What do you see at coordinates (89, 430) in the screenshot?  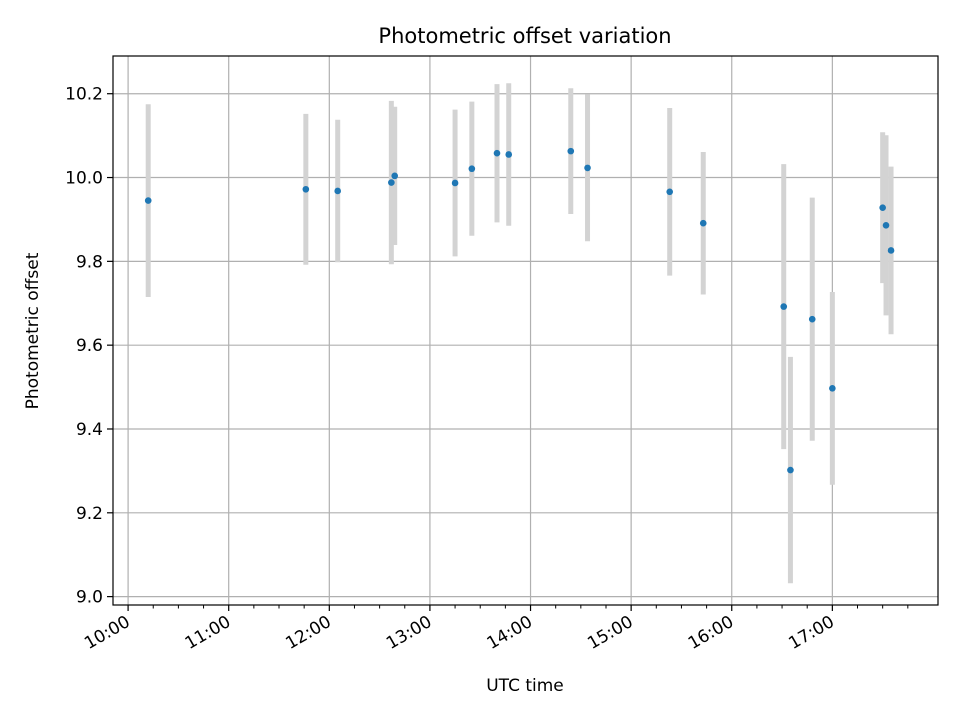 I see `y-tick-label: 9.4` at bounding box center [89, 430].